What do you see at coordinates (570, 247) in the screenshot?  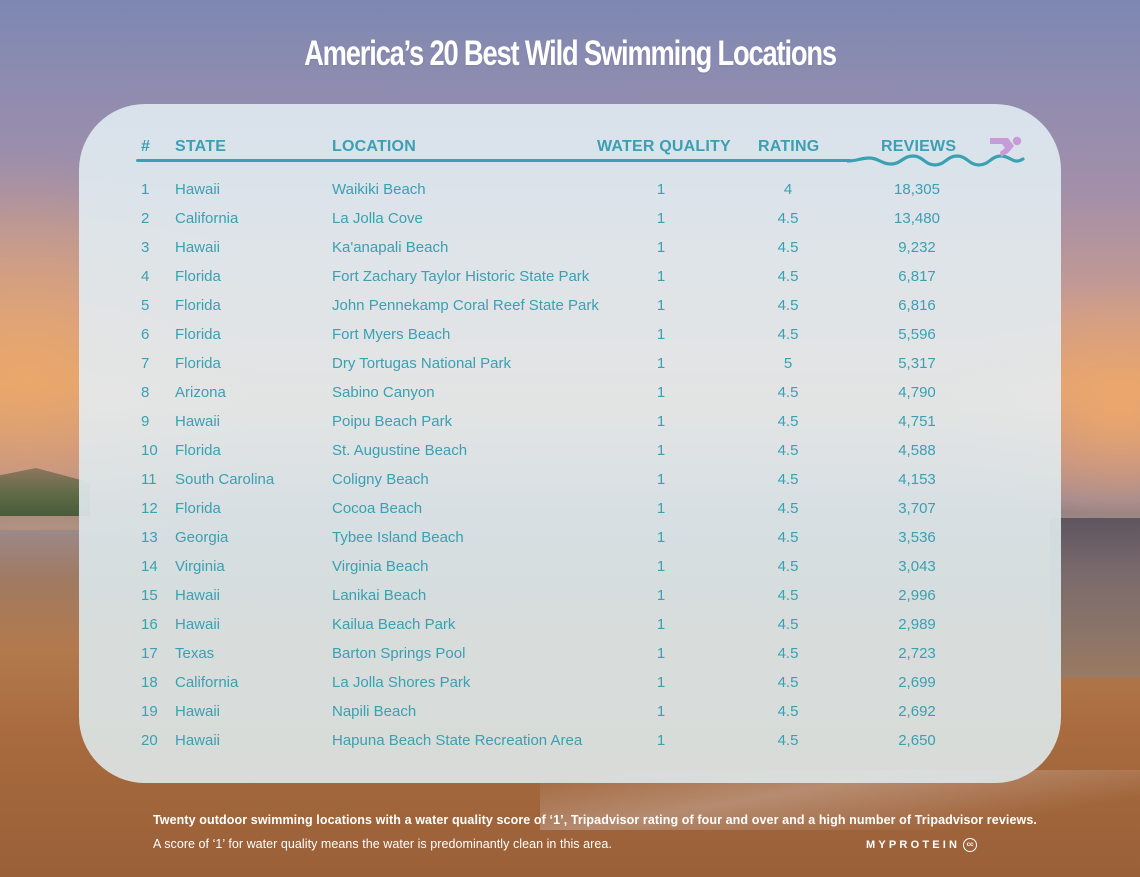 I see `table-row: 3 Hawaii Ka'anapali Beach 1 4.5 9,232` at bounding box center [570, 247].